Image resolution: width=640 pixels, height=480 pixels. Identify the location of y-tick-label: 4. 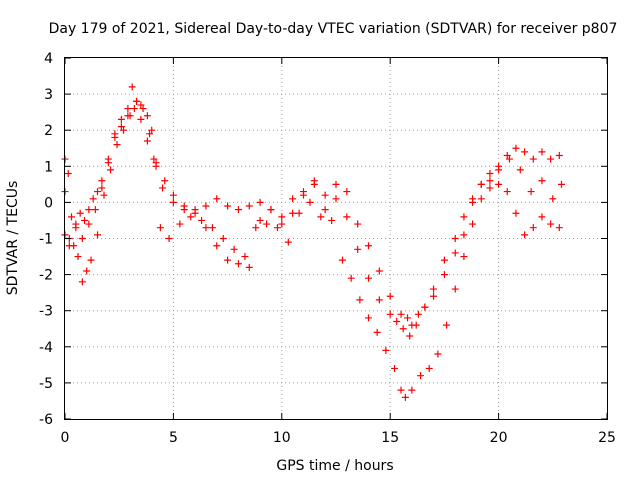
(48, 59).